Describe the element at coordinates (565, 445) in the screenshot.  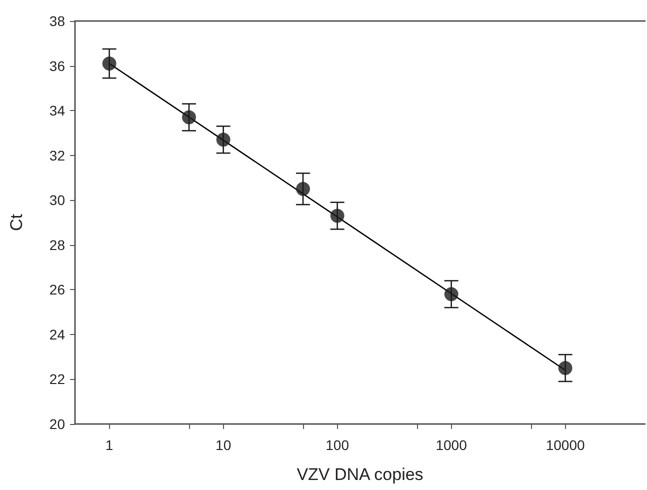
I see `x-tick-label: 10000` at that location.